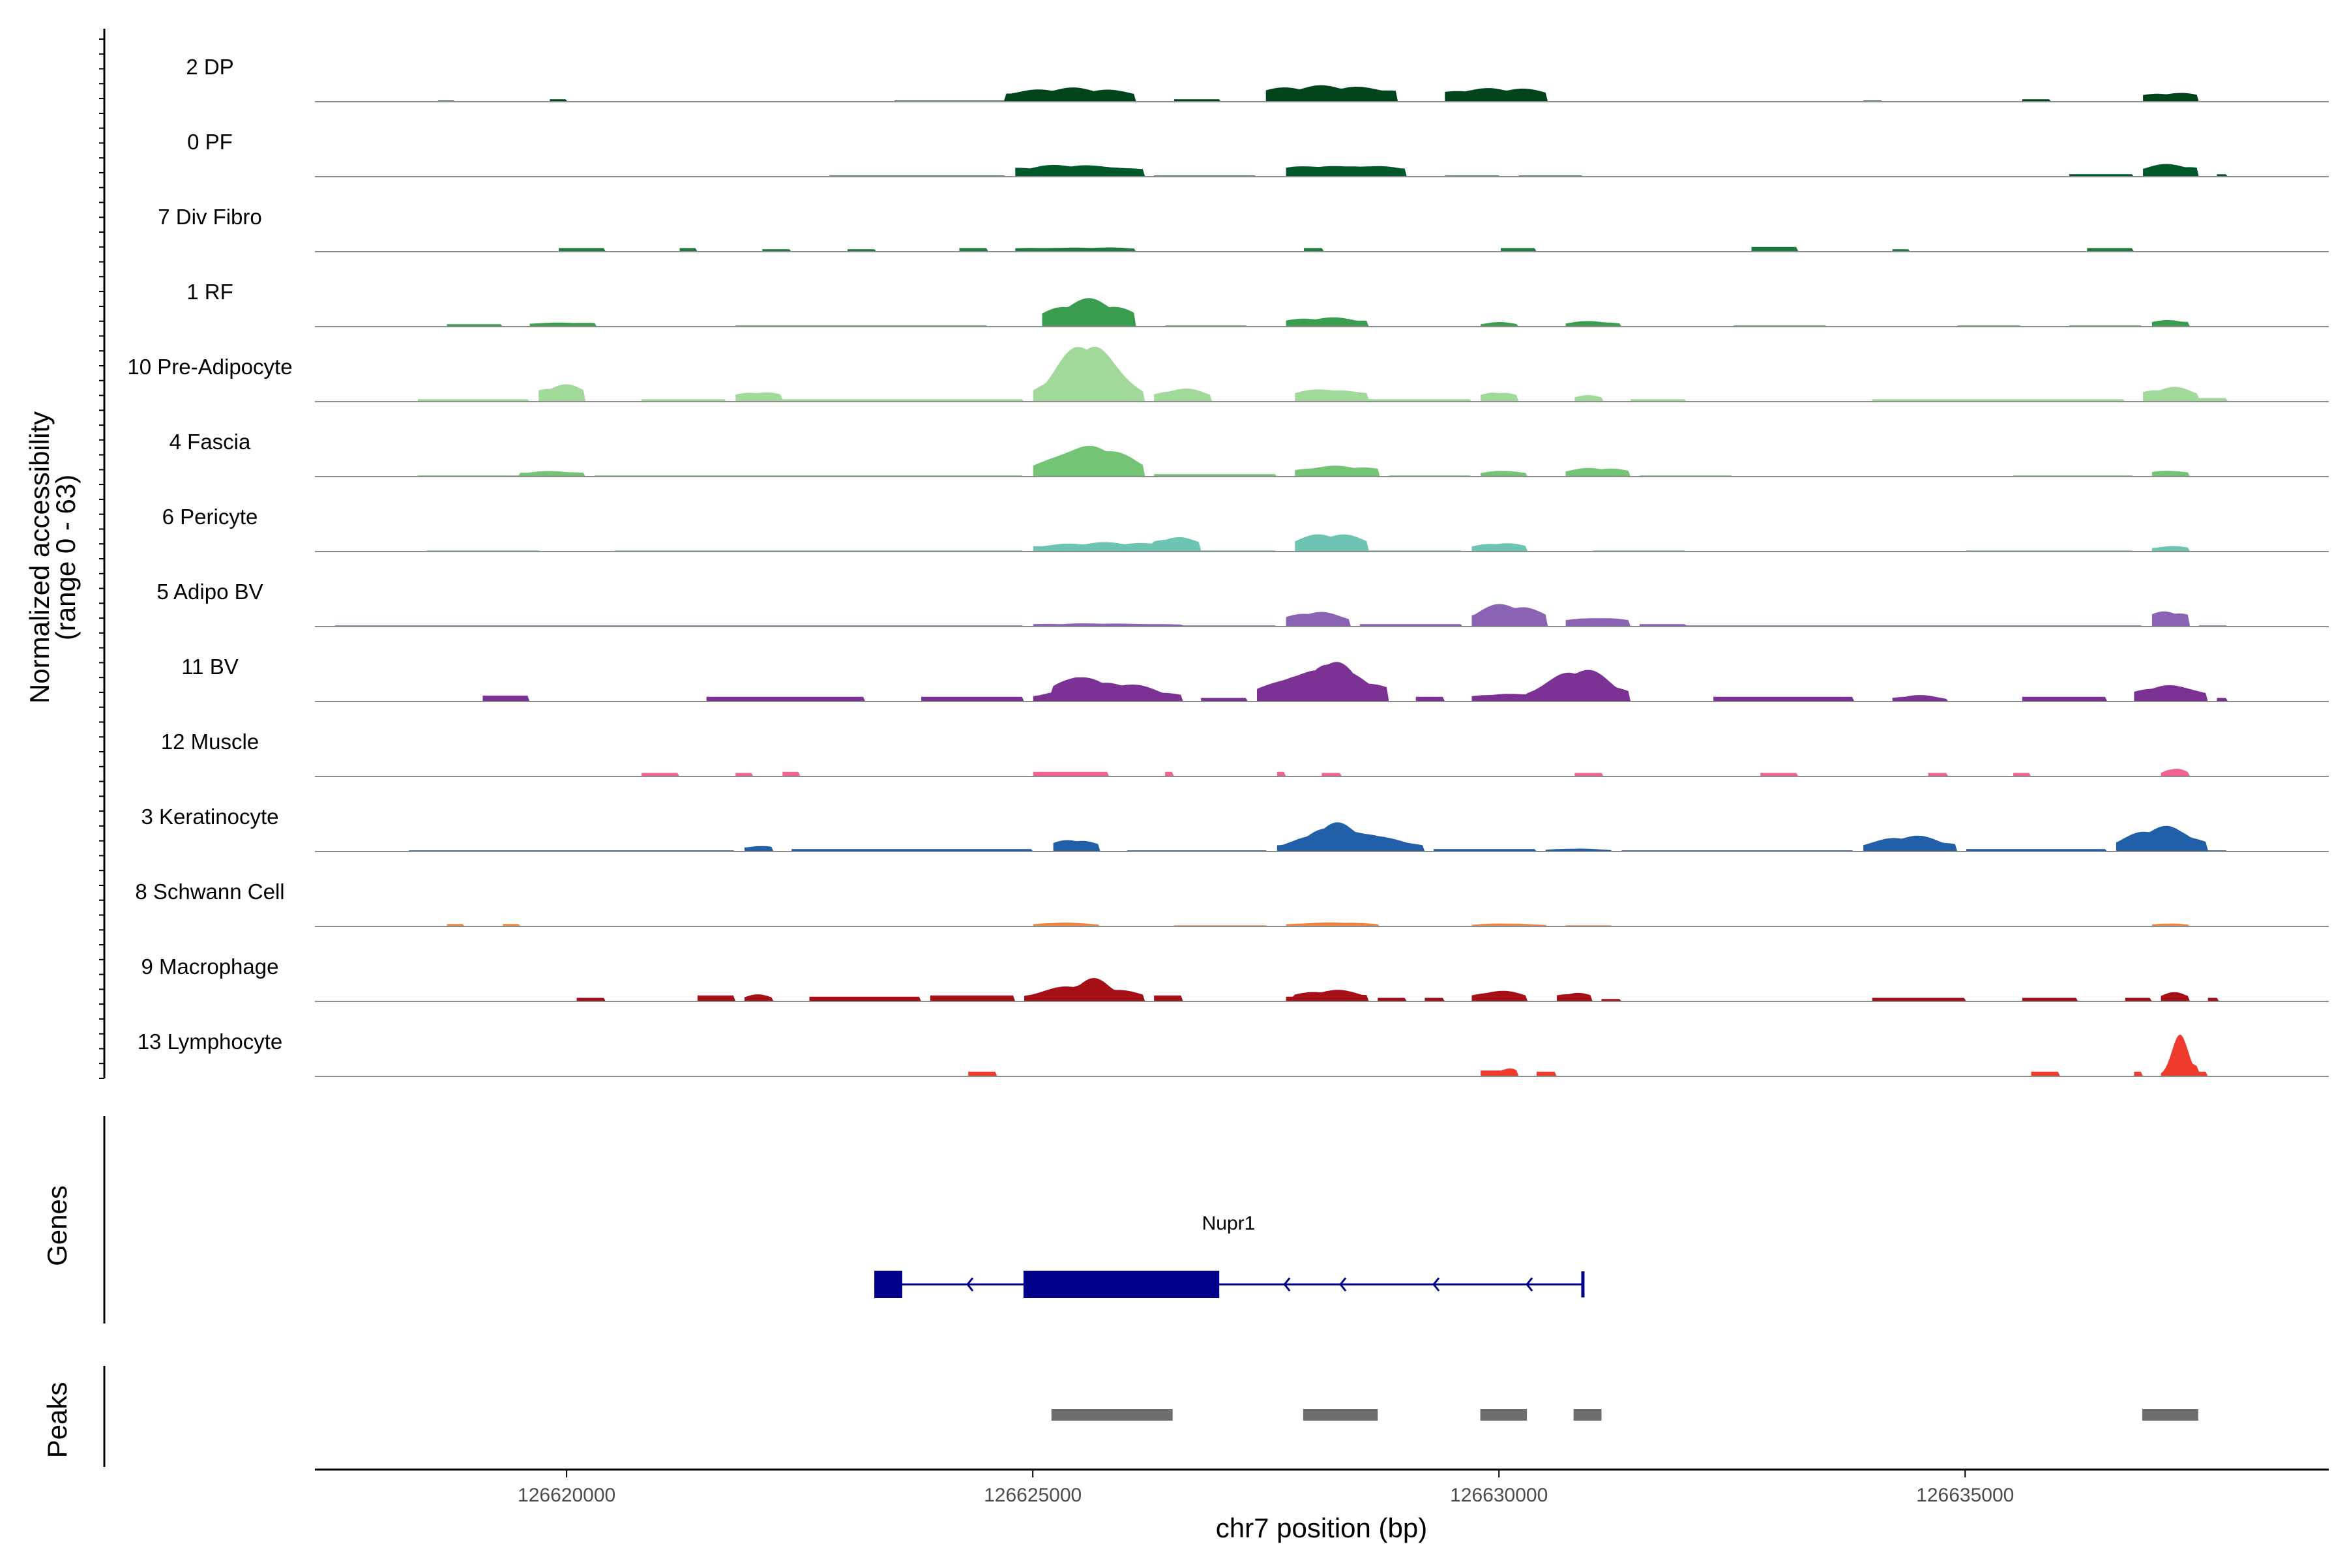  I want to click on track-5-adipo-bv: 5 Adipo BV, so click(1242, 604).